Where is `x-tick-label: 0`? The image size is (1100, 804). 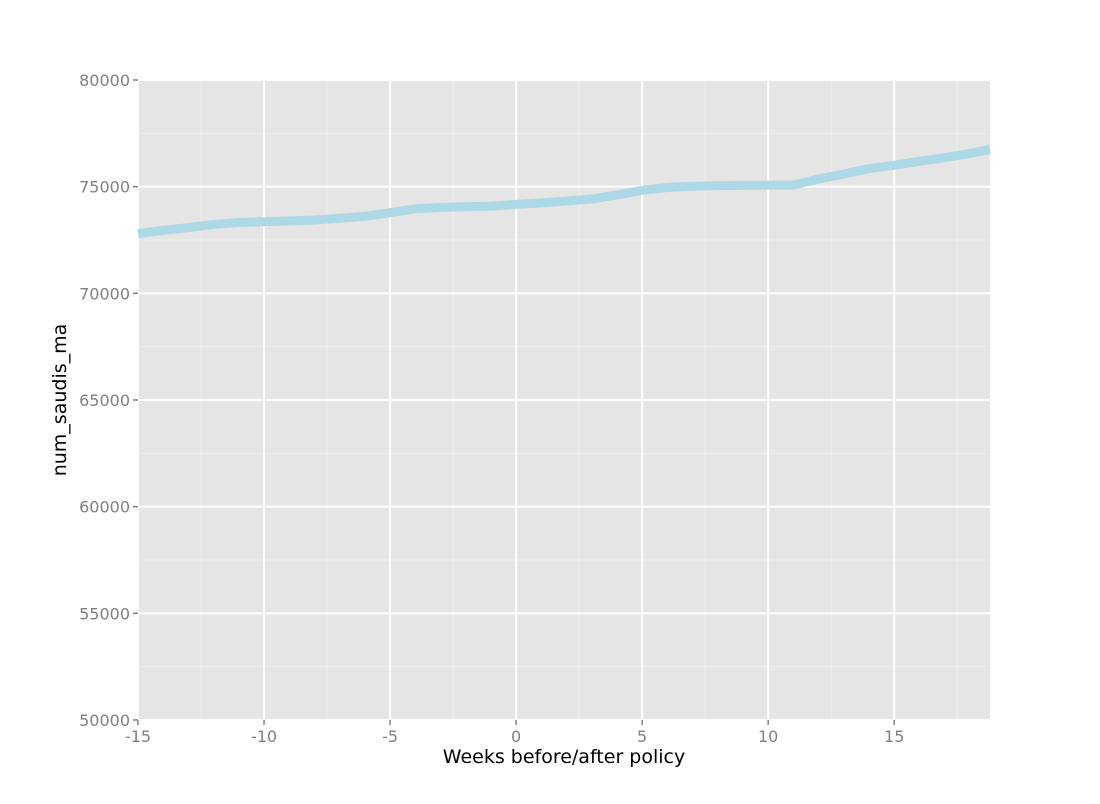 x-tick-label: 0 is located at coordinates (516, 736).